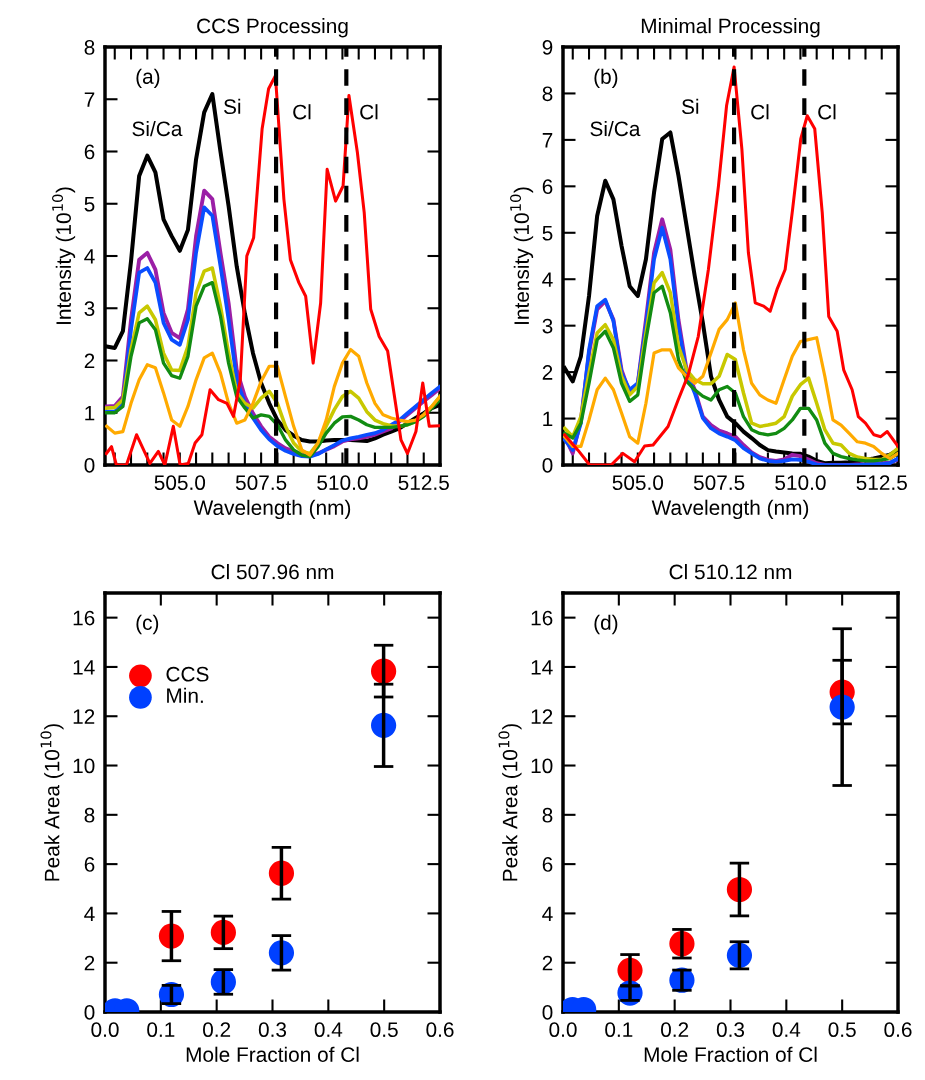 This screenshot has height=1080, width=925. Describe the element at coordinates (272, 28) in the screenshot. I see `chart-title: CCS Processing` at that location.